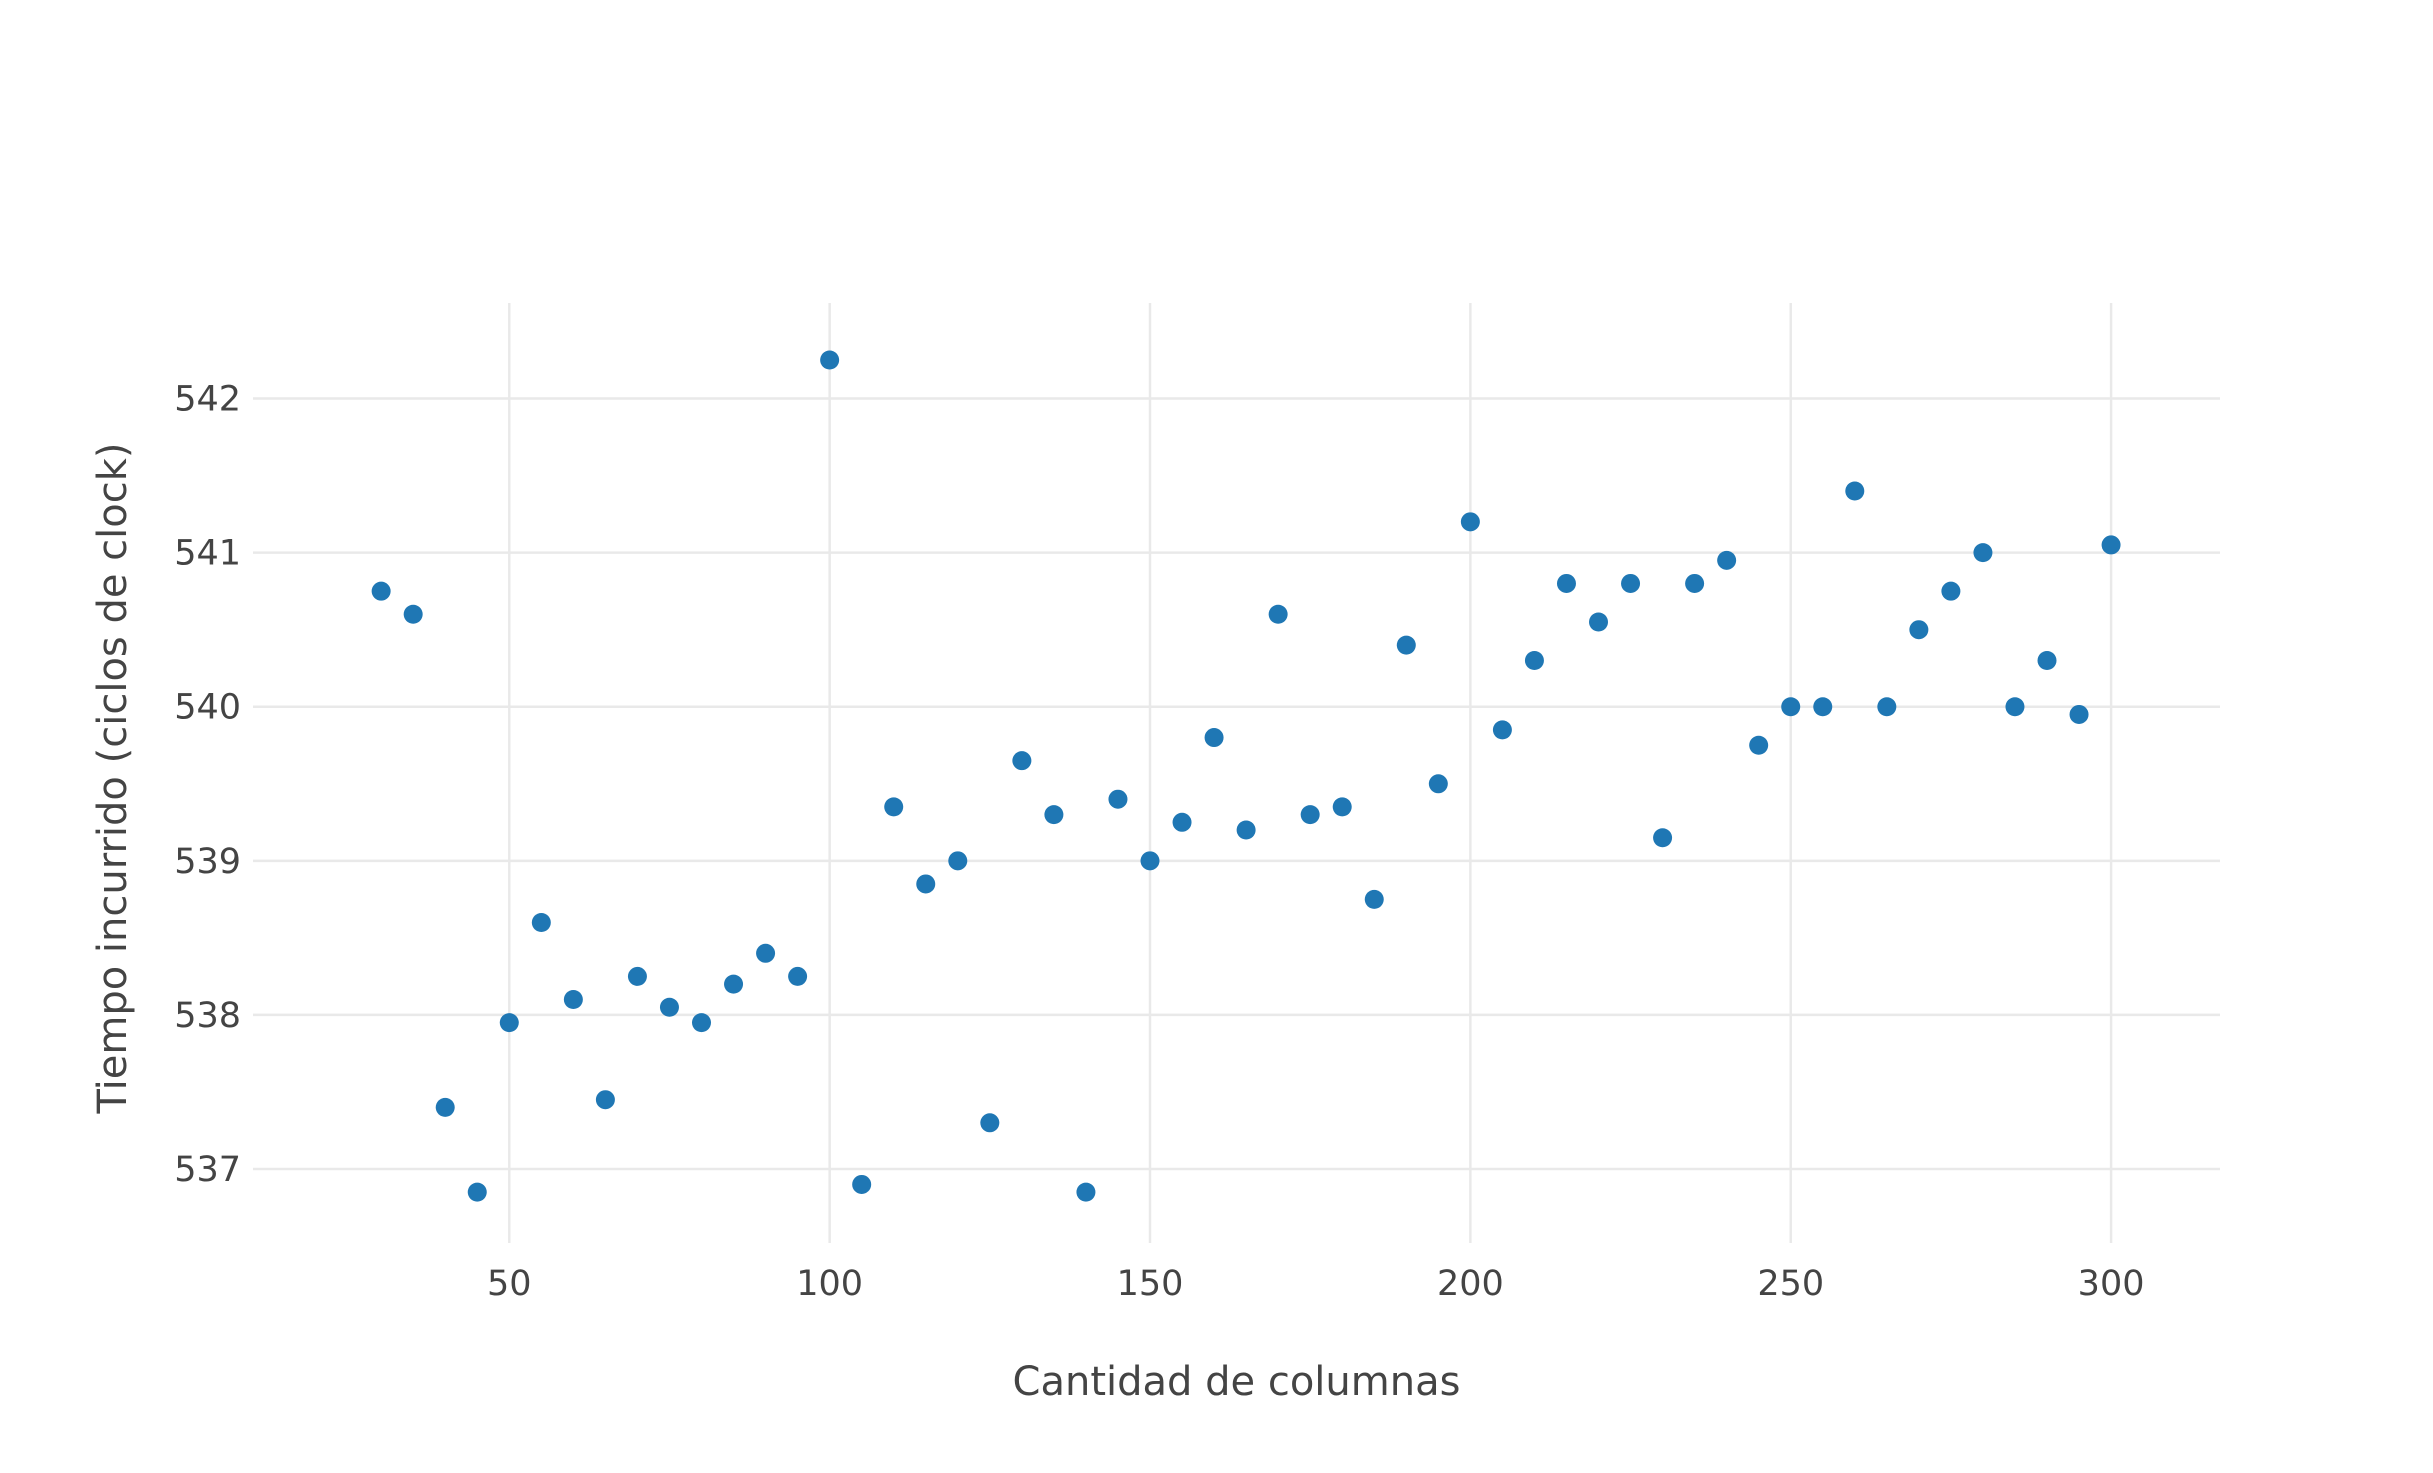  What do you see at coordinates (509, 1284) in the screenshot?
I see `x-tick-label: 50` at bounding box center [509, 1284].